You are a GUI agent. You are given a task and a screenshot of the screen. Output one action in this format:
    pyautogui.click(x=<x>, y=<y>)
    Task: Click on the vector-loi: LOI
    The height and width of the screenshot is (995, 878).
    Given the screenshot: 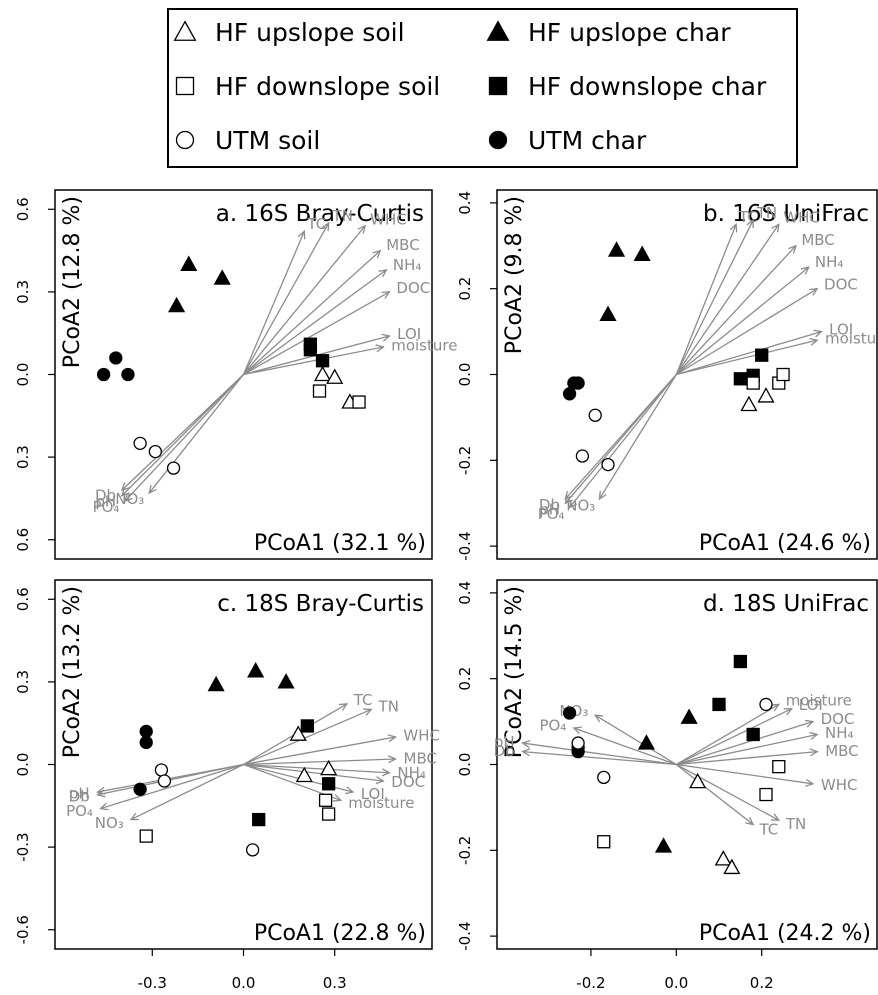 What is the action you would take?
    pyautogui.click(x=749, y=731)
    